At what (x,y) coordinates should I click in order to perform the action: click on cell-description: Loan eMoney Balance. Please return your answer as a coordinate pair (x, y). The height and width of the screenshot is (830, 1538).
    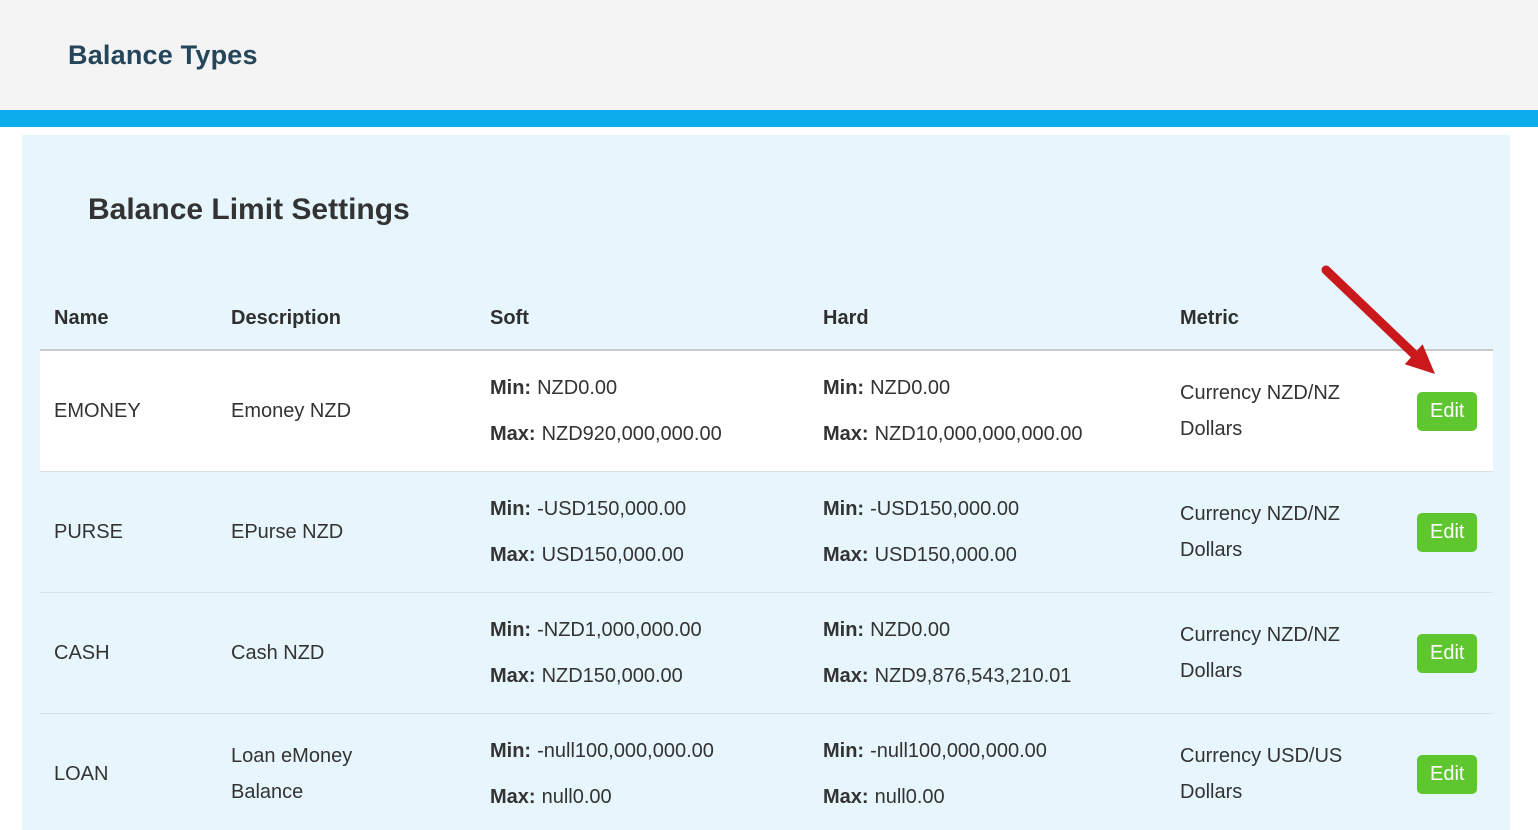
    Looking at the image, I should click on (292, 774).